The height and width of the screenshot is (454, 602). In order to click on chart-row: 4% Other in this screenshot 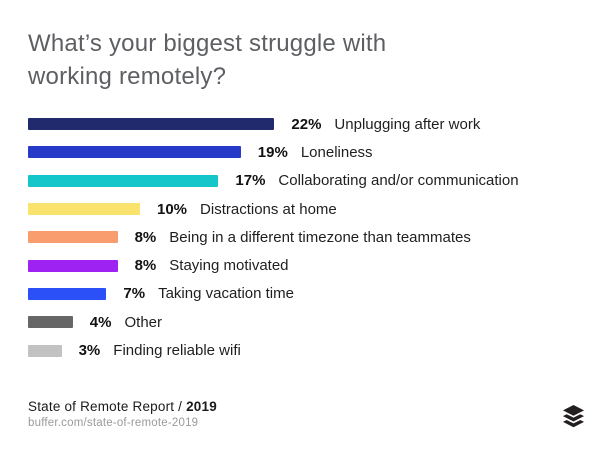, I will do `click(308, 322)`.